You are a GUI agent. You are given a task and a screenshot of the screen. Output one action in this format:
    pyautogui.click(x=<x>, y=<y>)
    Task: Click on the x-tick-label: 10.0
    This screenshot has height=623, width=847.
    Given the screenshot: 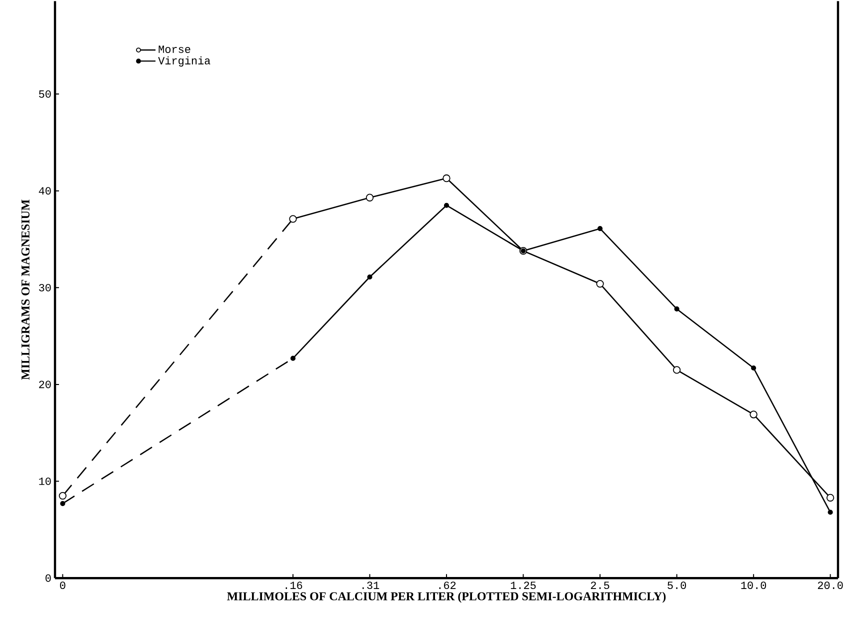 What is the action you would take?
    pyautogui.click(x=753, y=586)
    